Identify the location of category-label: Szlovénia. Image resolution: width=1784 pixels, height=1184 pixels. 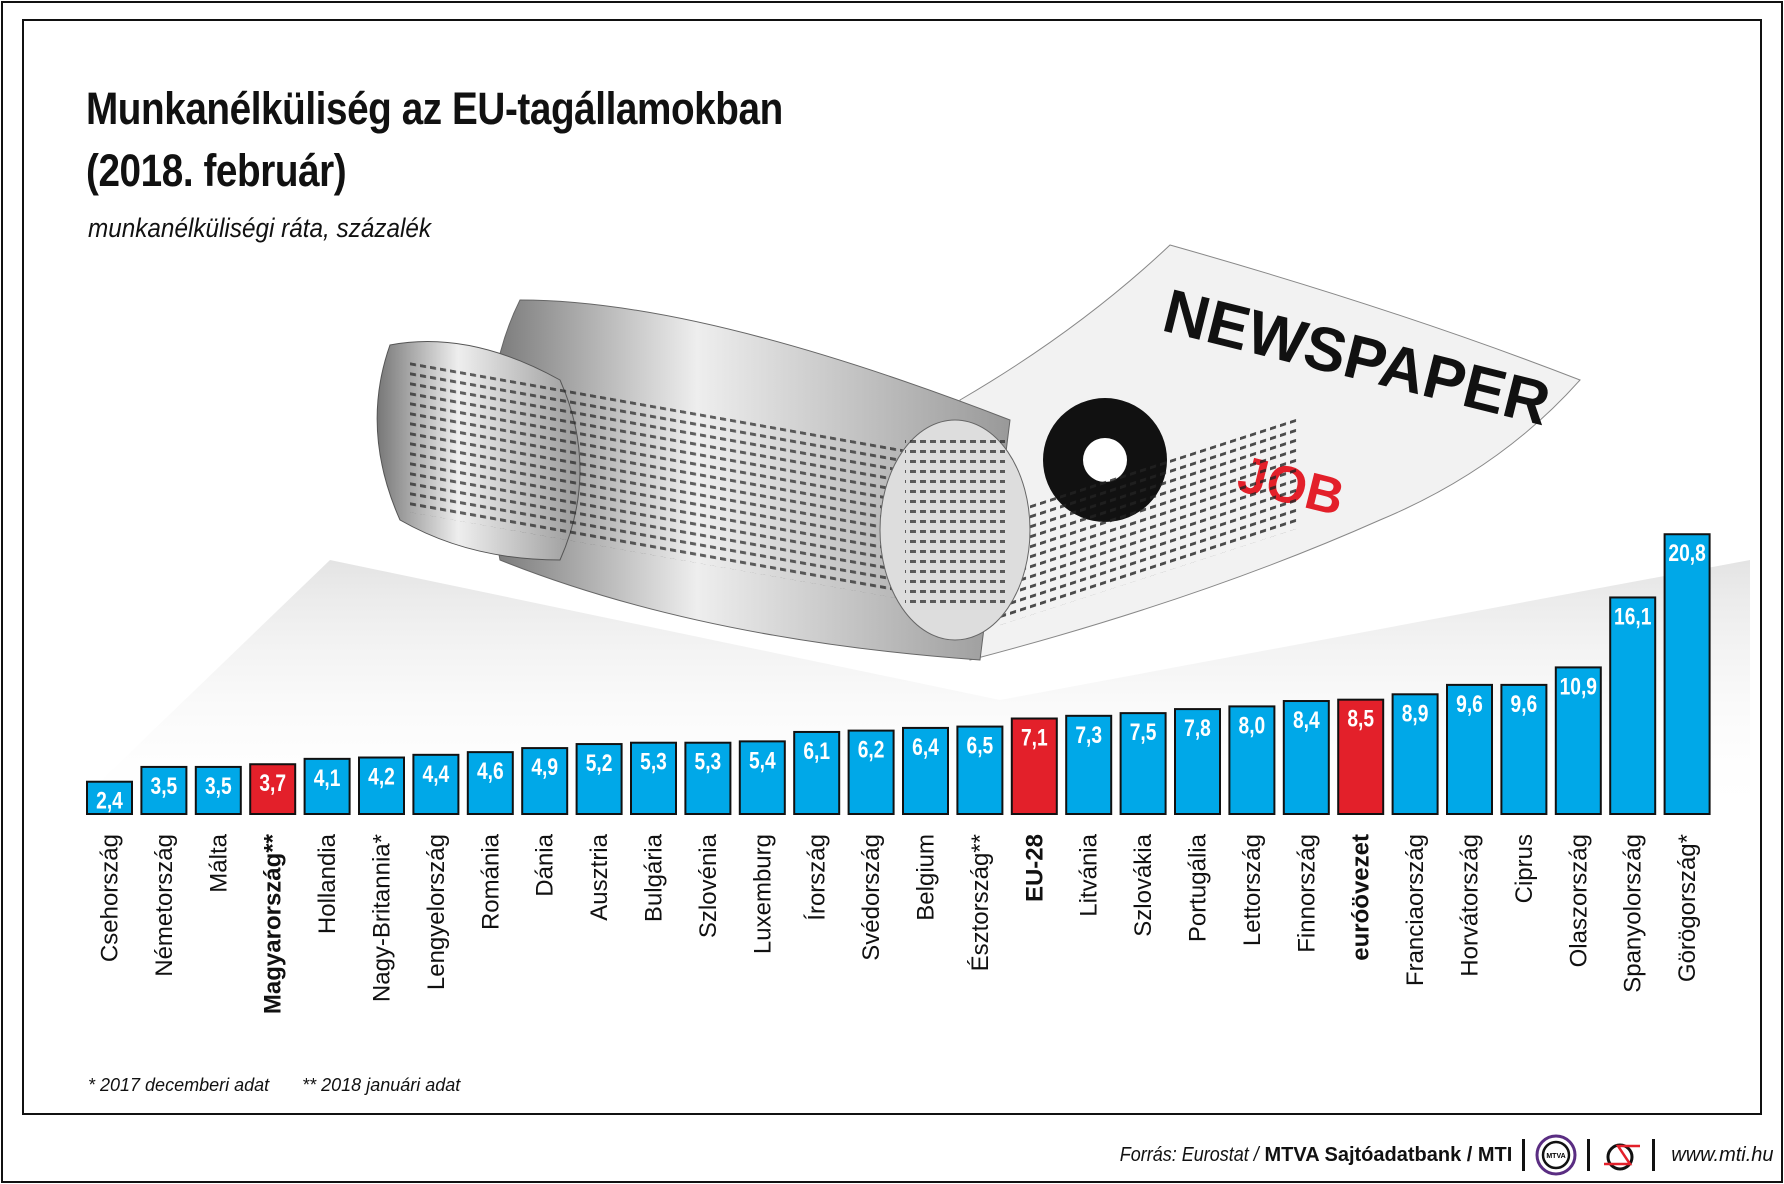
(708, 885).